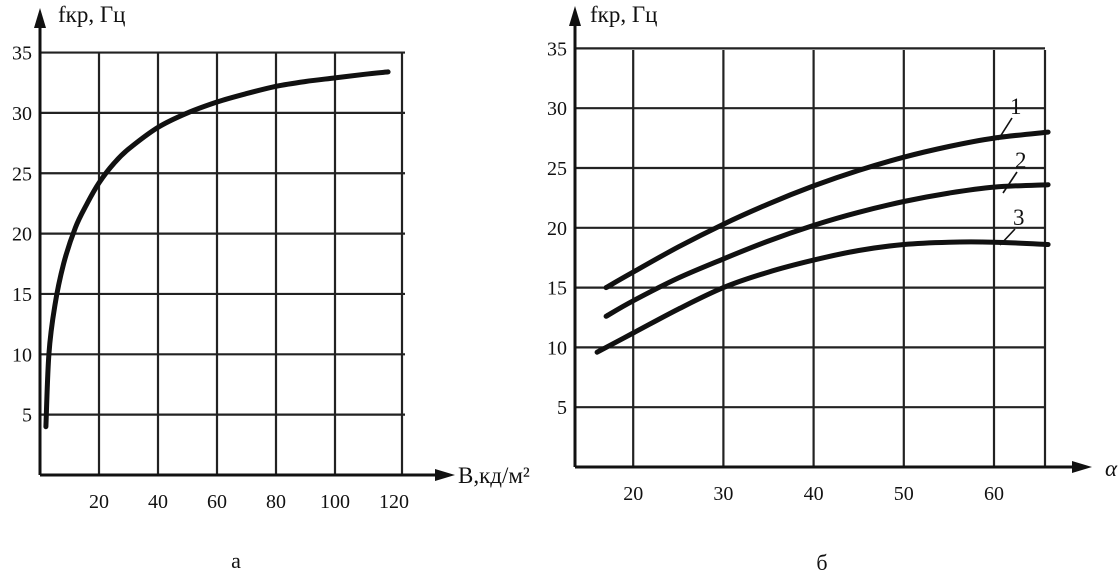  I want to click on y-axis-arrow-b, so click(575, 16).